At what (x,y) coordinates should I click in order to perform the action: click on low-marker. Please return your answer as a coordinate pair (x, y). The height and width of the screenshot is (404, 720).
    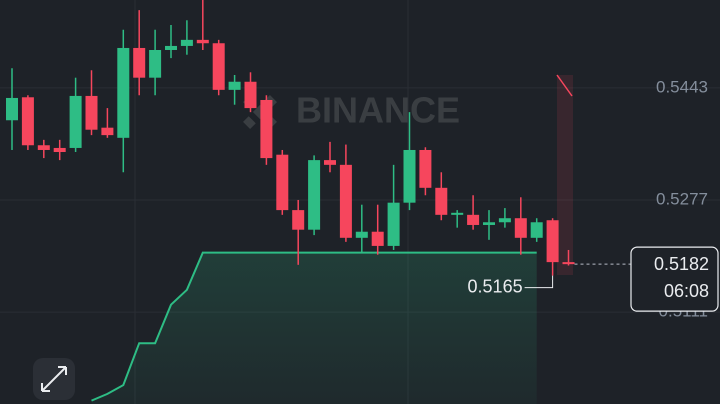
    Looking at the image, I should click on (539, 282).